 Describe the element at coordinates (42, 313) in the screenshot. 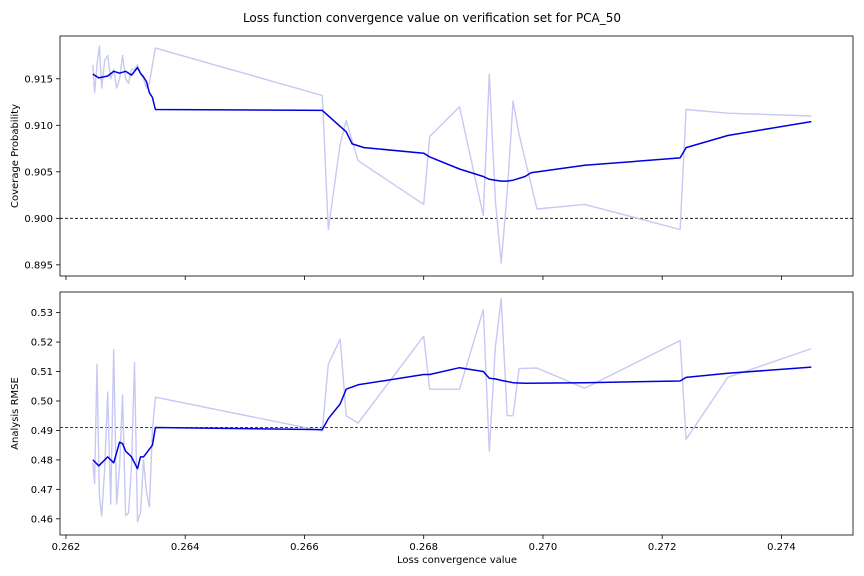

I see `y-tick-label: 0.53` at that location.